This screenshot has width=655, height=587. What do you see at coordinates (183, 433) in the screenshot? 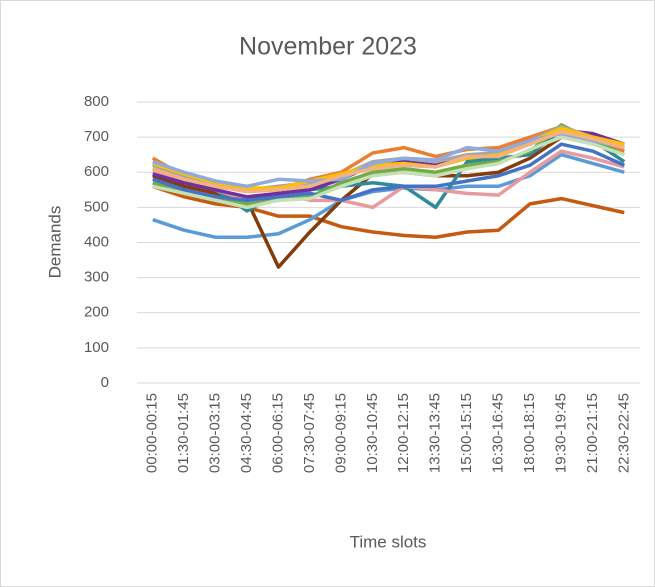
I see `x-tick-label: 01:30-01:45` at bounding box center [183, 433].